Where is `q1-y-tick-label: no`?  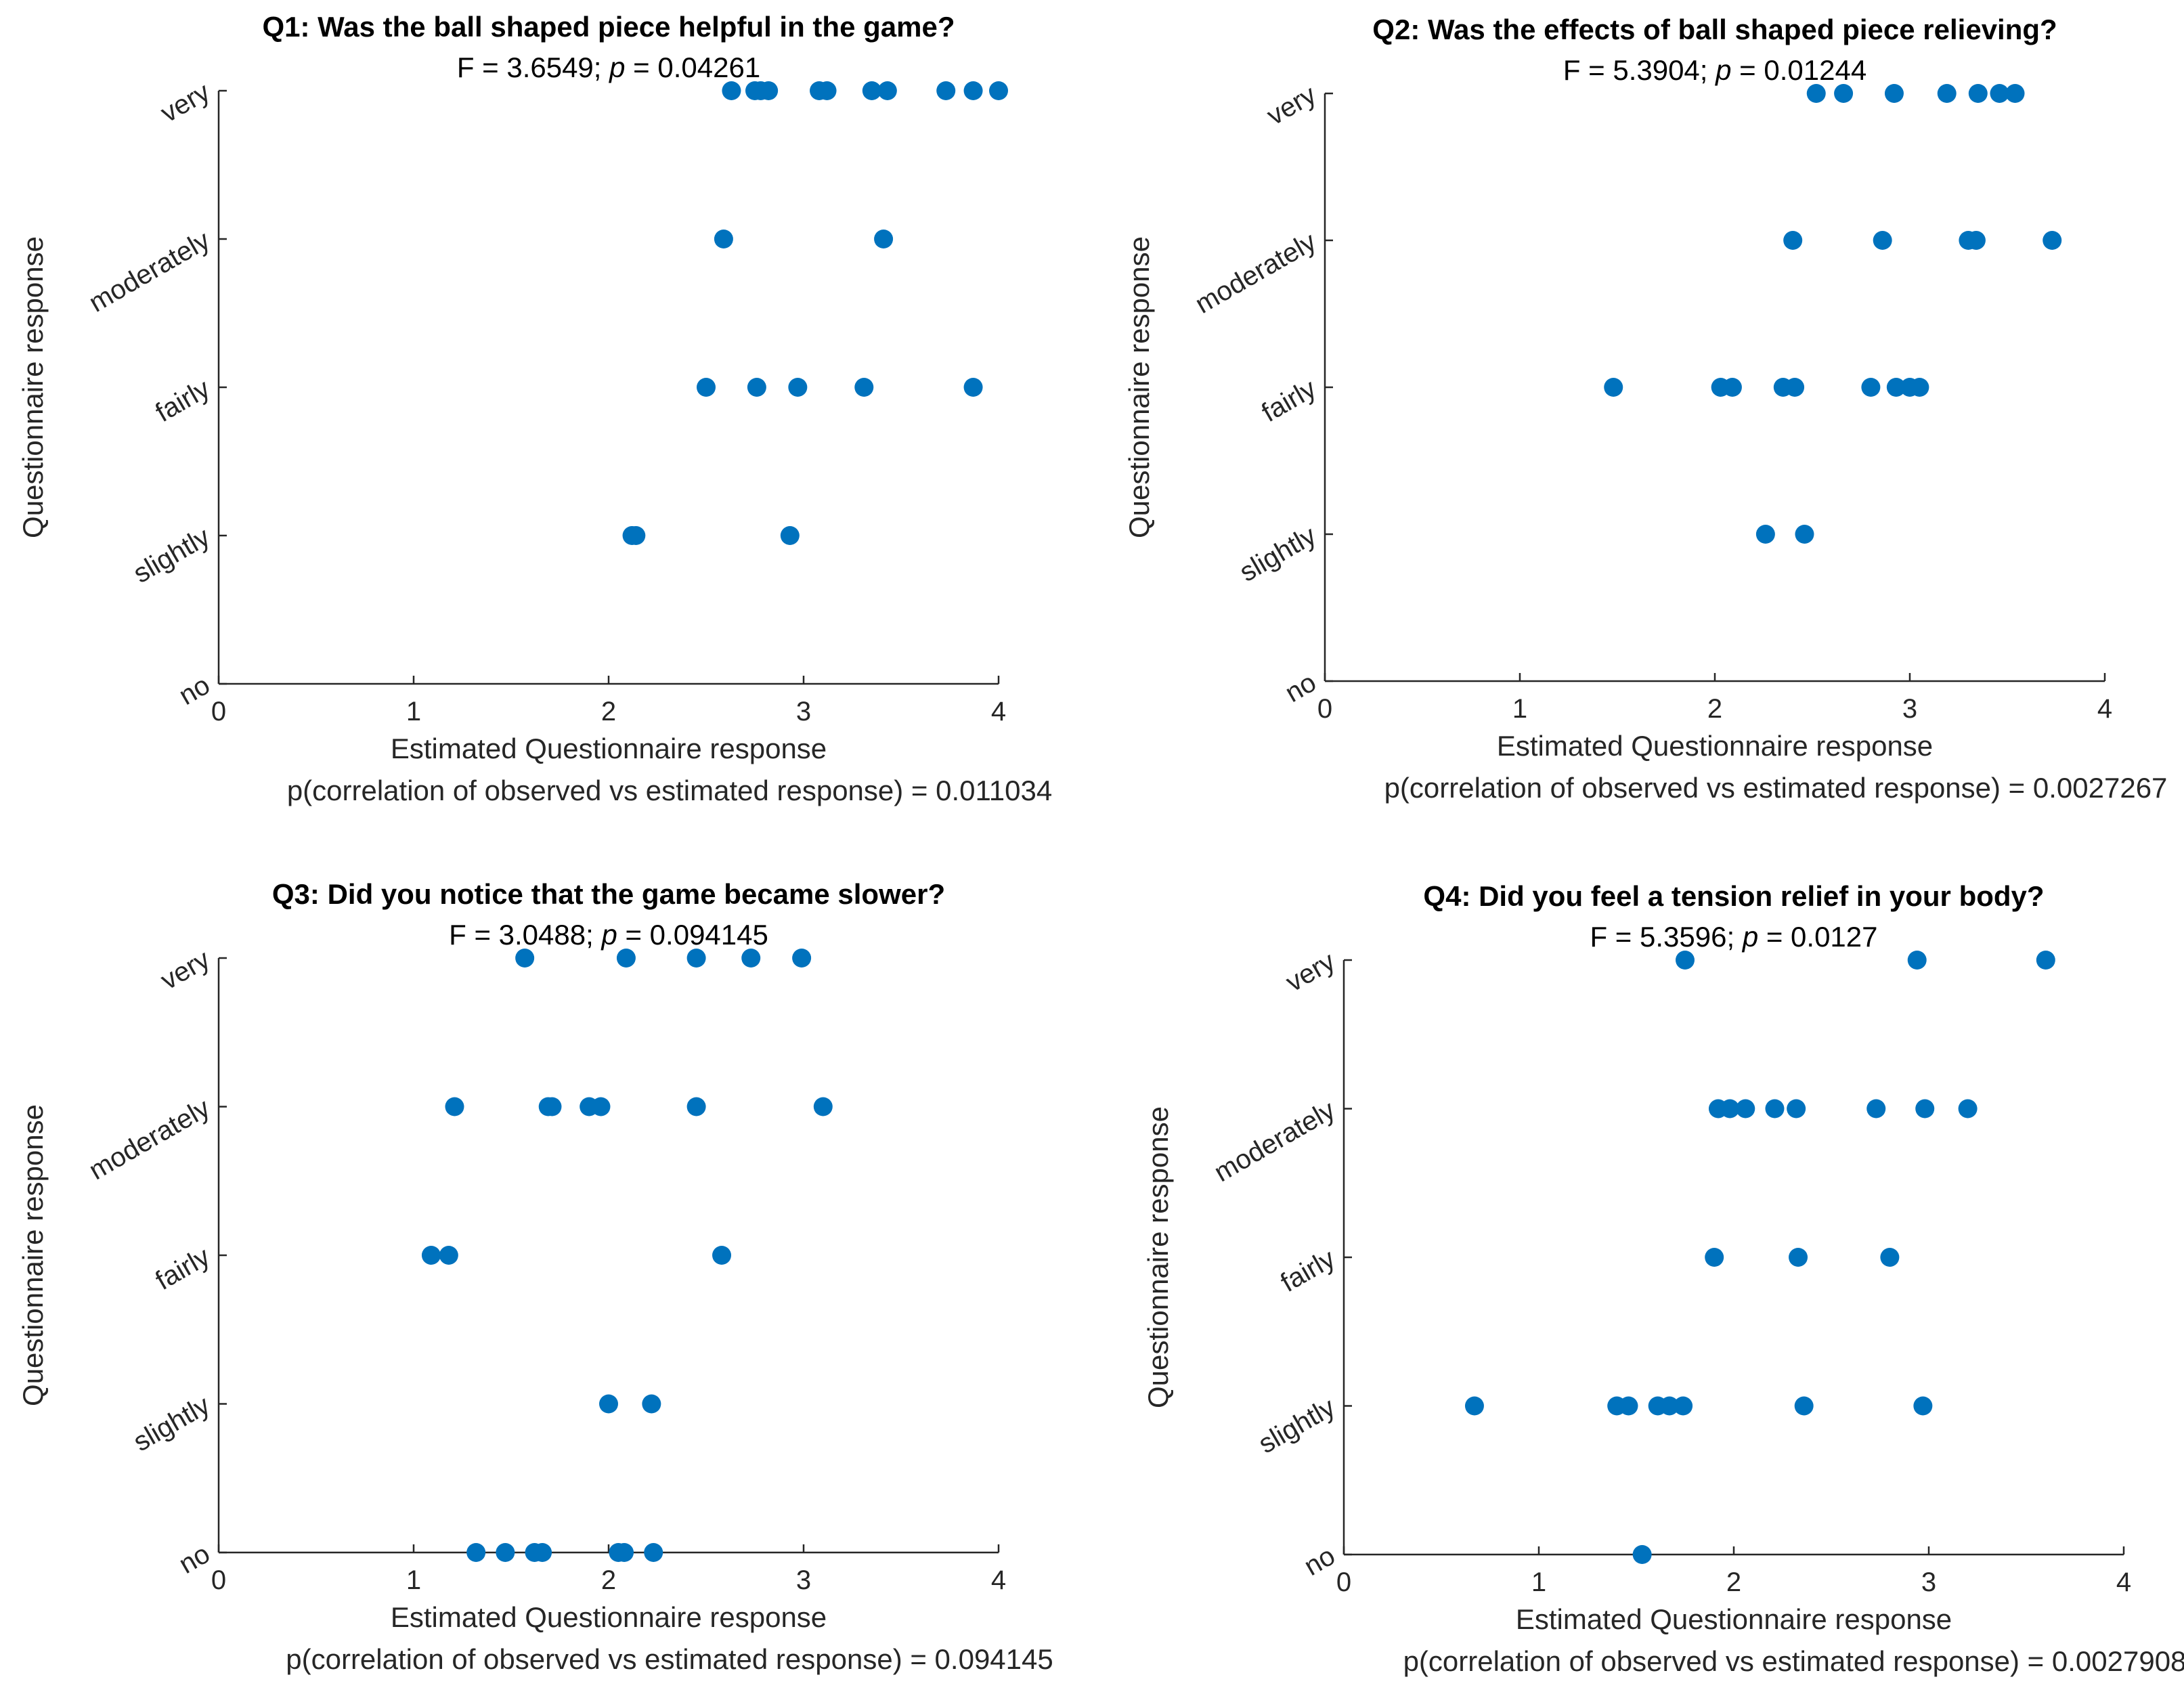 q1-y-tick-label: no is located at coordinates (194, 690).